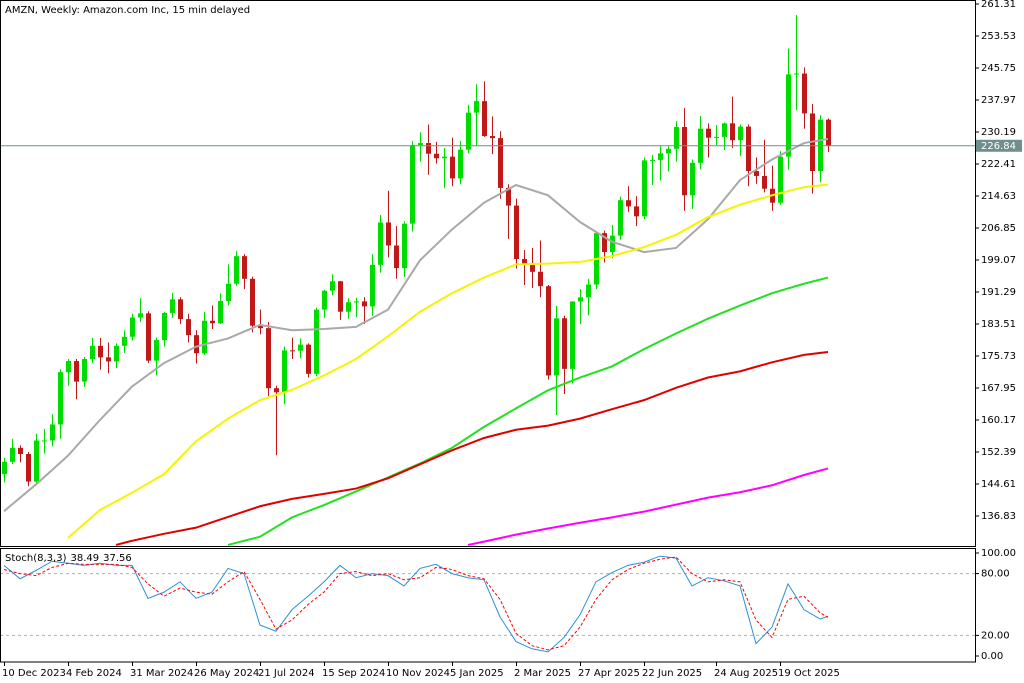 The image size is (1024, 683). I want to click on y-tick-label: 160.17, so click(998, 420).